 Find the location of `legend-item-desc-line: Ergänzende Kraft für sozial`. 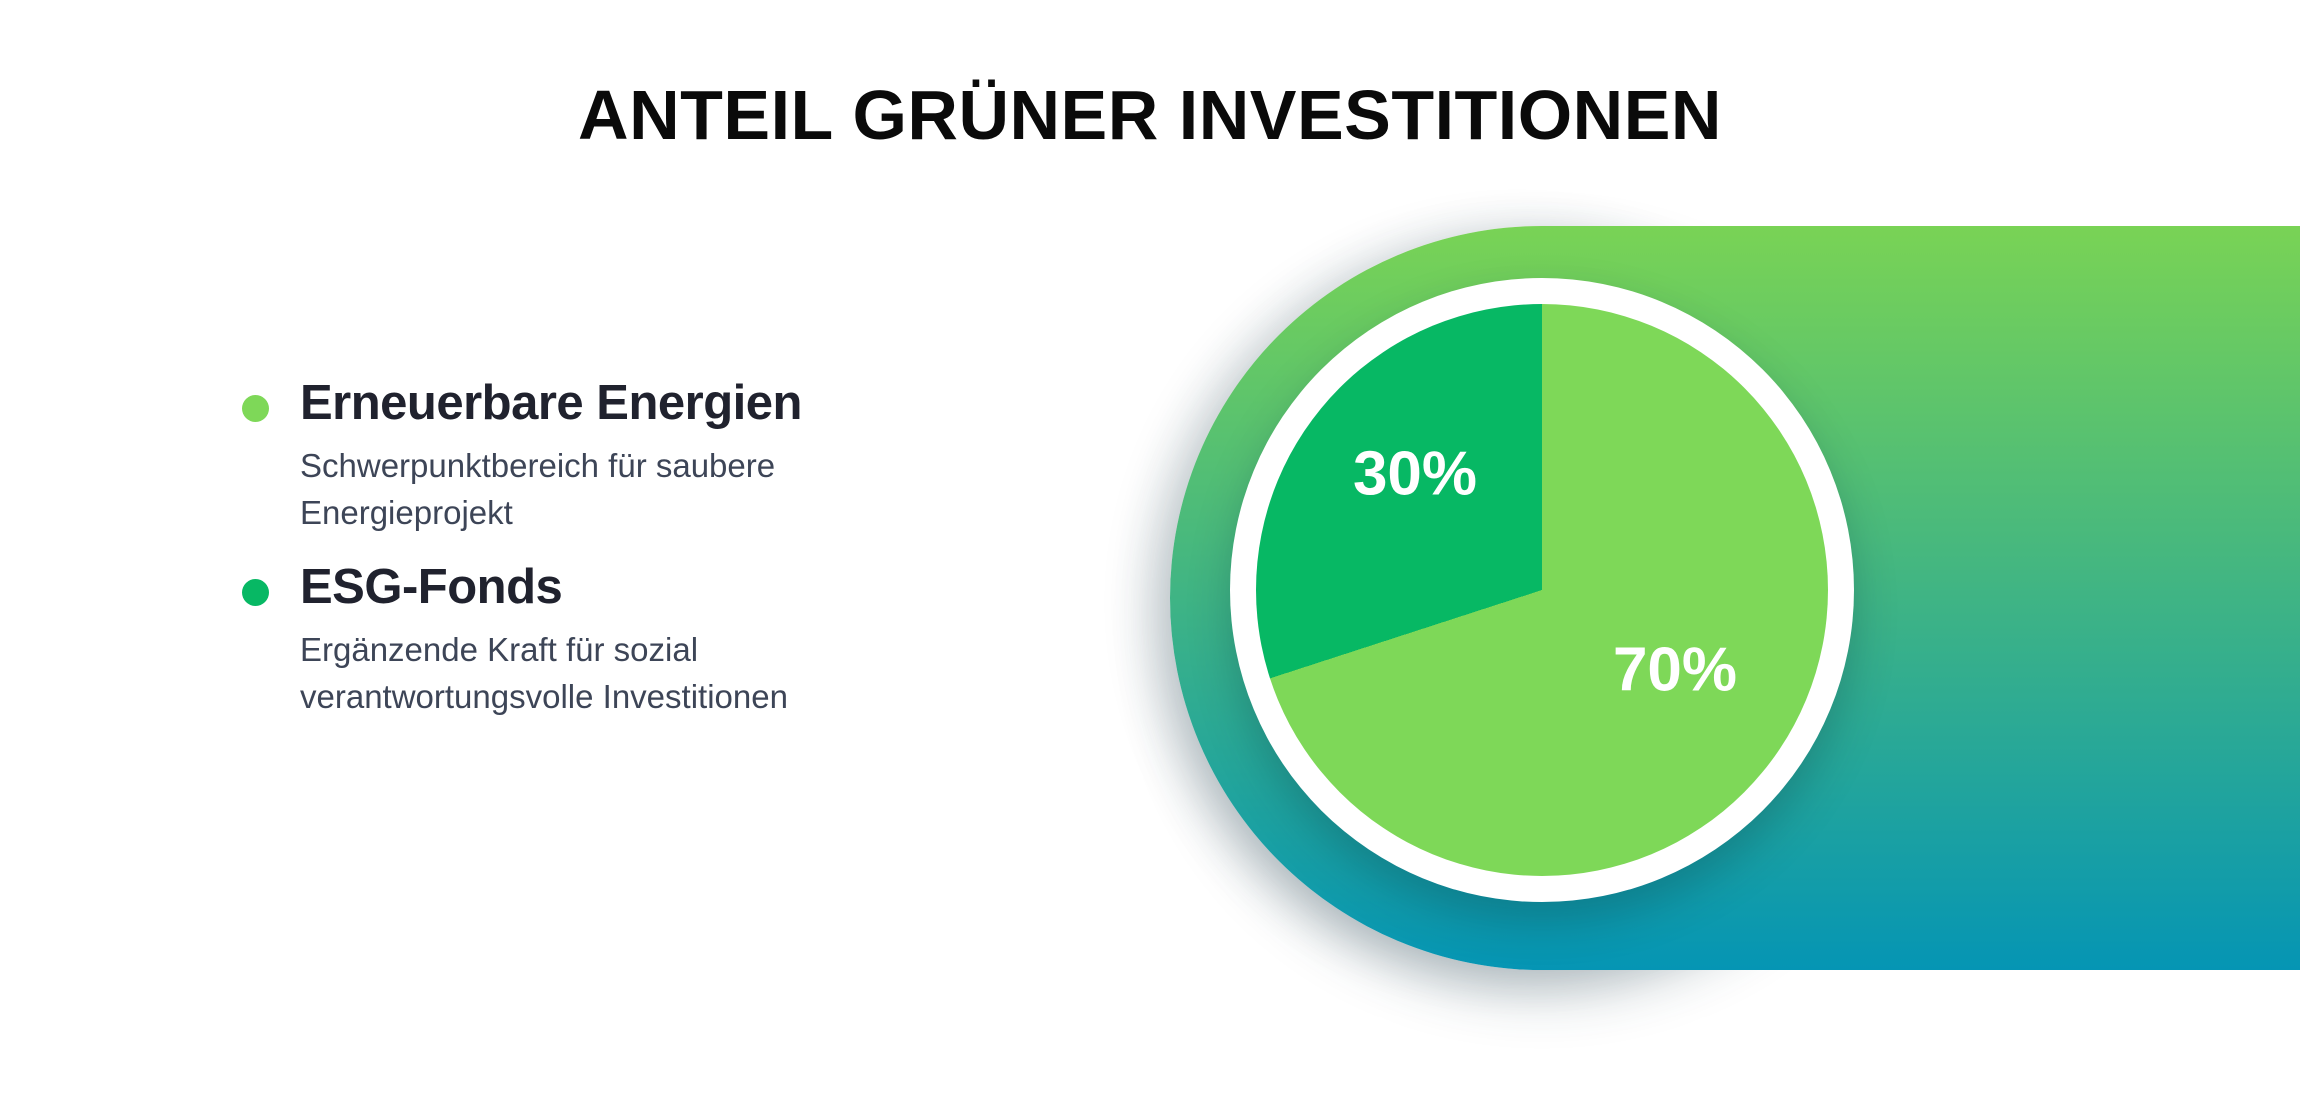

legend-item-desc-line: Ergänzende Kraft für sozial is located at coordinates (499, 649).